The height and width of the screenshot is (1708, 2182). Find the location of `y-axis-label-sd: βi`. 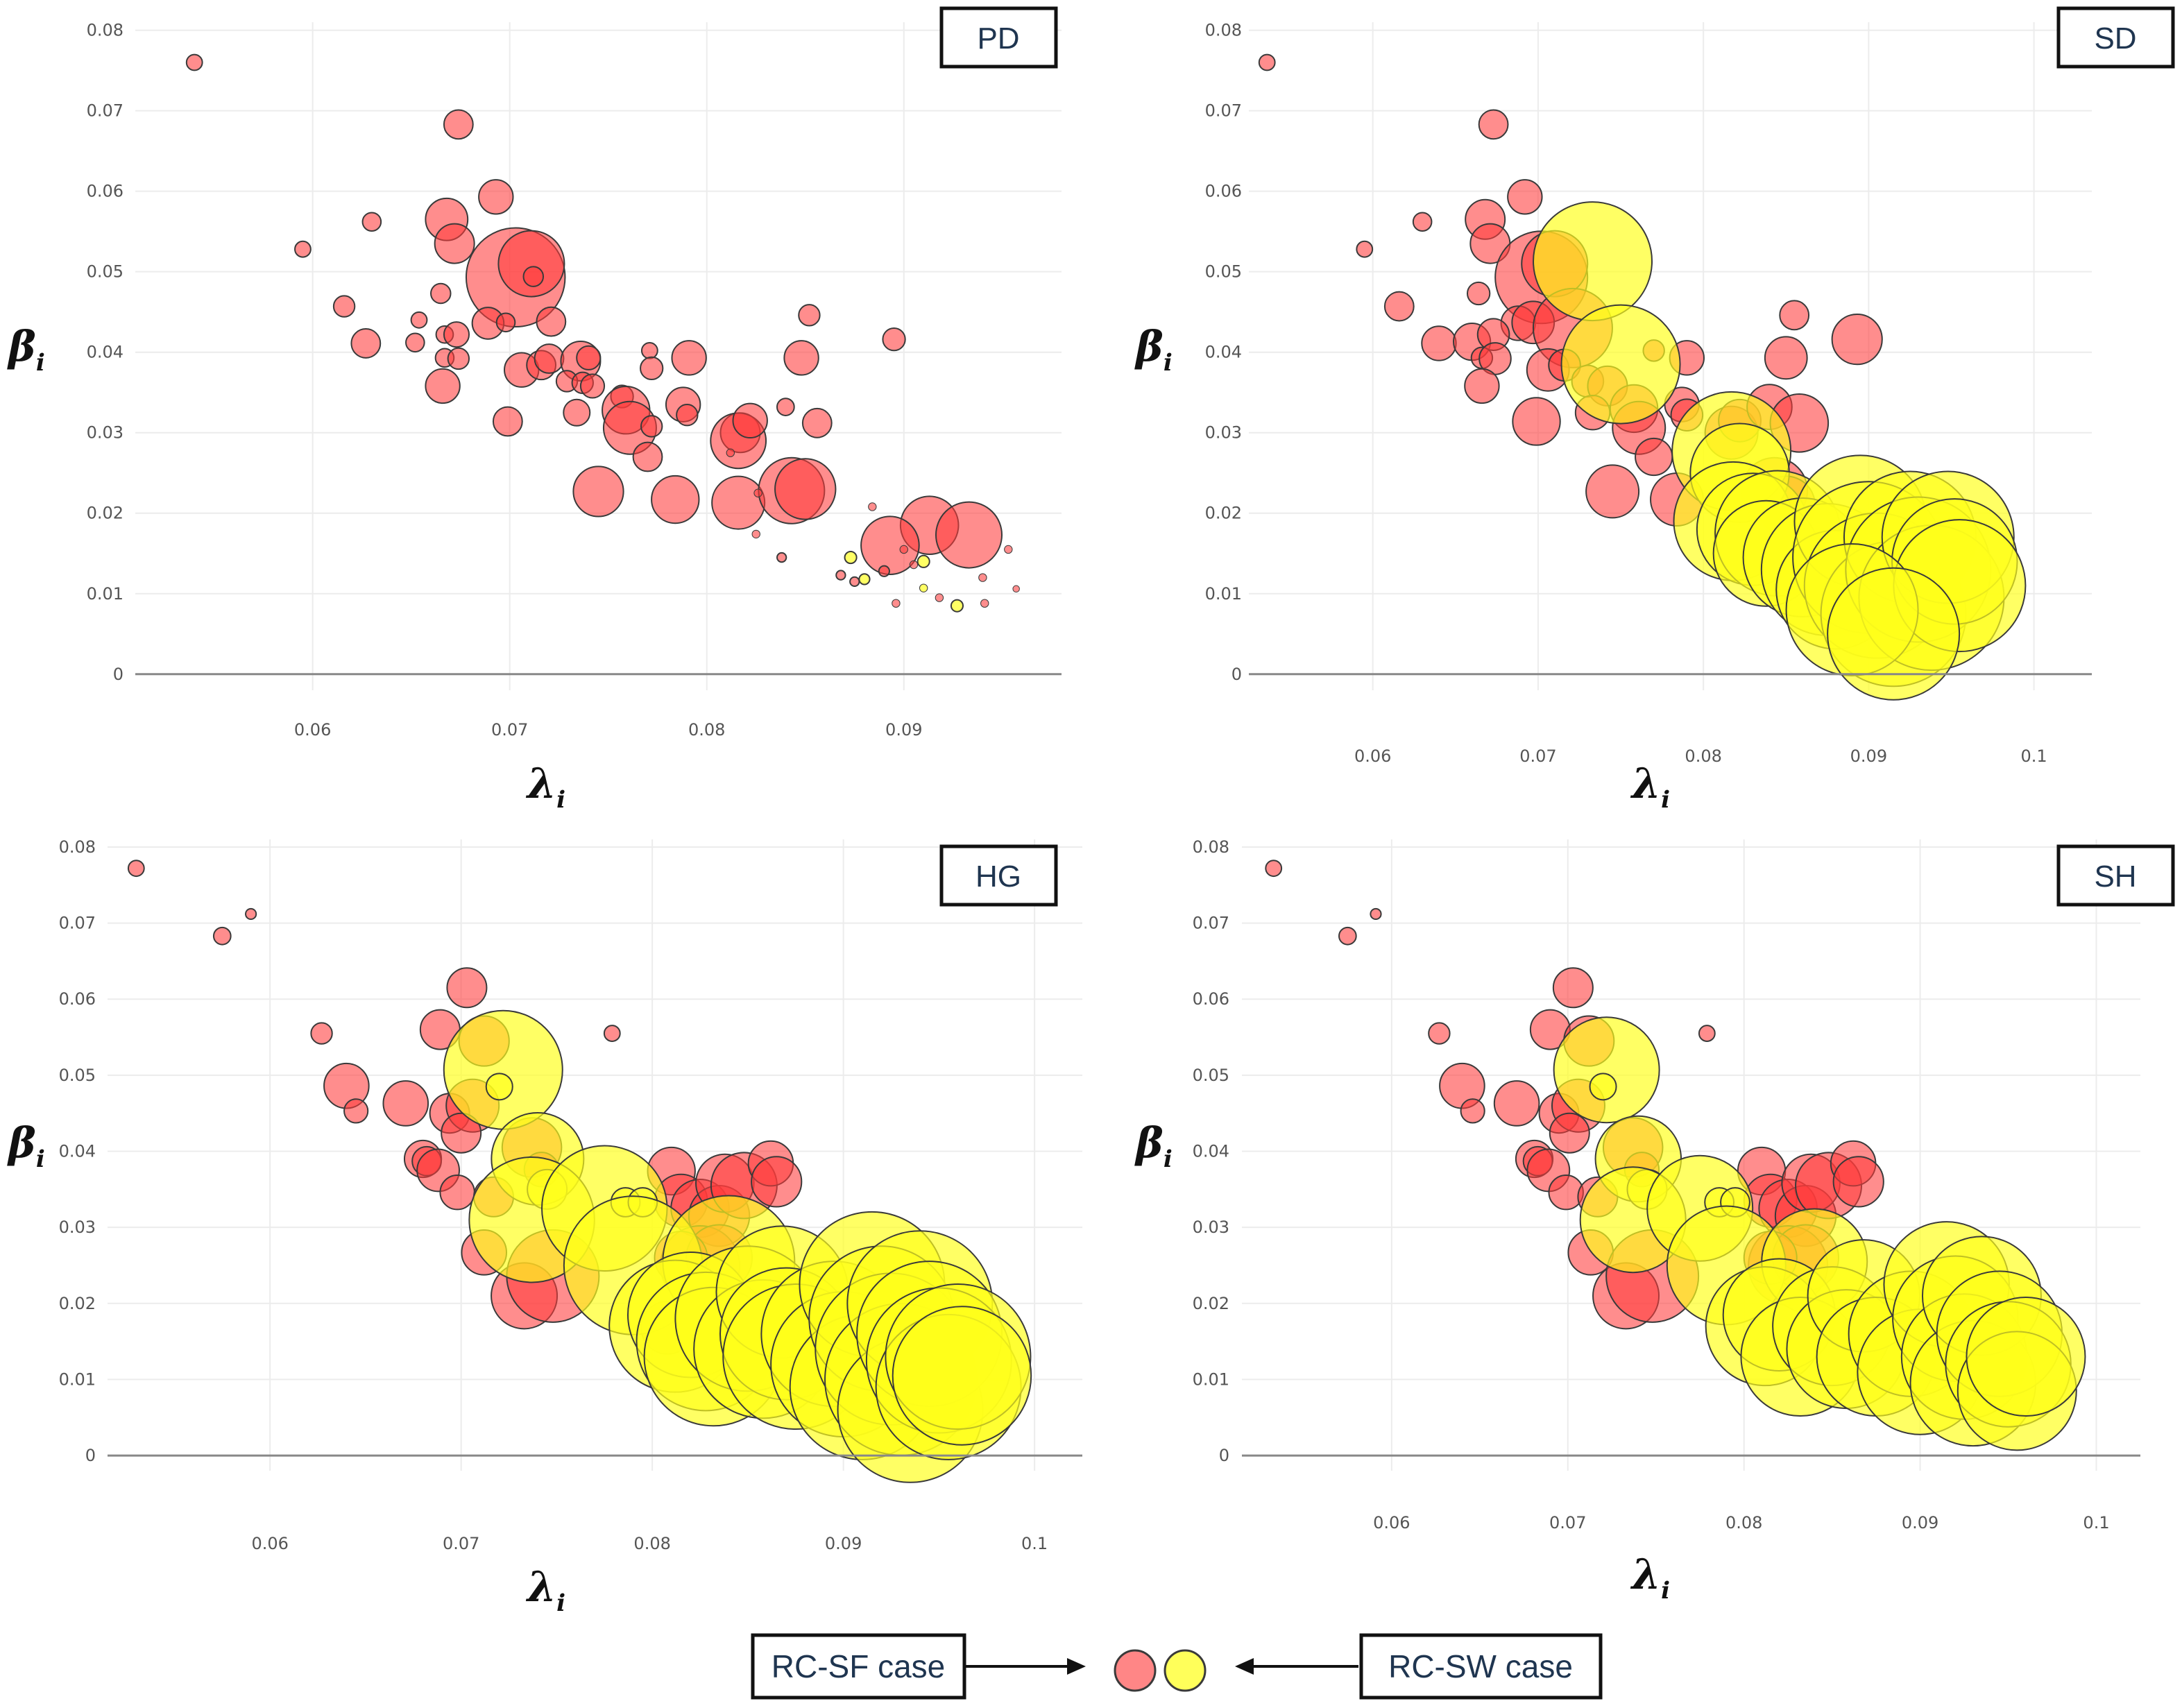

y-axis-label-sd: βi is located at coordinates (1153, 350).